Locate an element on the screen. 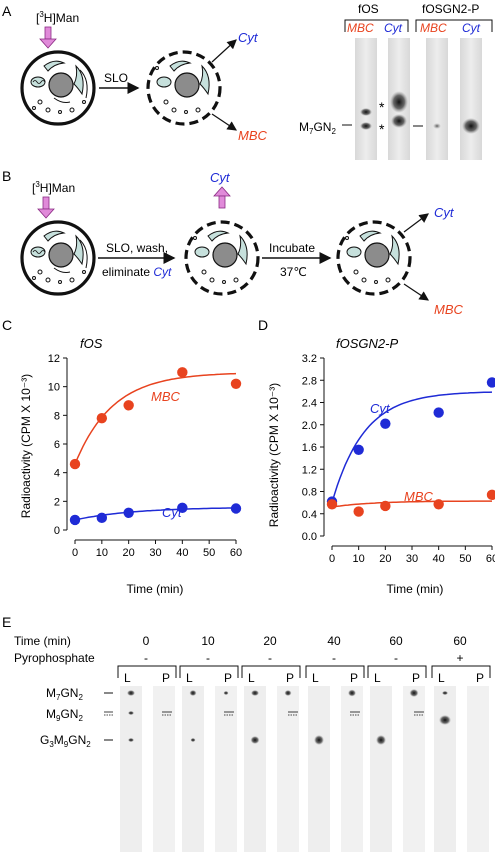 This screenshot has width=495, height=855. mbc-label-b: MBC is located at coordinates (449, 309).